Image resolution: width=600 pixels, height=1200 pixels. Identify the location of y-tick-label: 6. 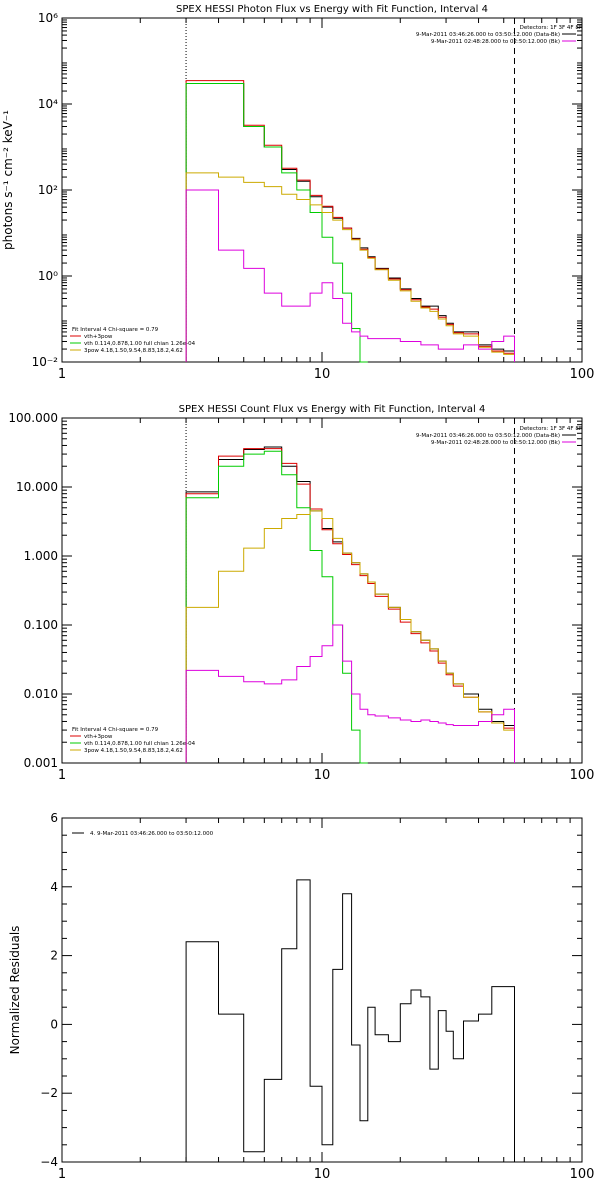
(54, 818).